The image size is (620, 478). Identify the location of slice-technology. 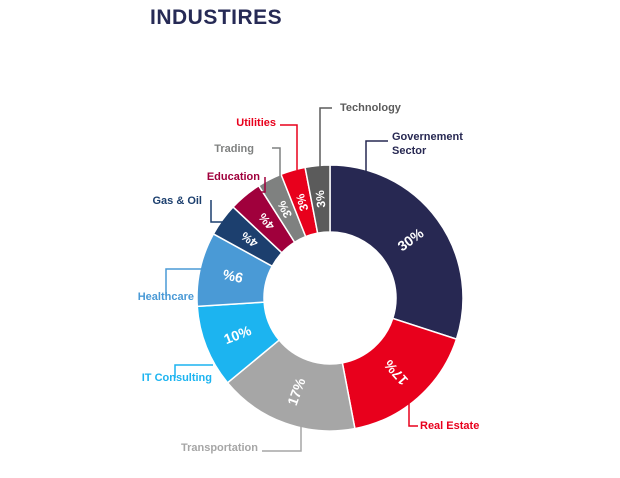
(317, 199).